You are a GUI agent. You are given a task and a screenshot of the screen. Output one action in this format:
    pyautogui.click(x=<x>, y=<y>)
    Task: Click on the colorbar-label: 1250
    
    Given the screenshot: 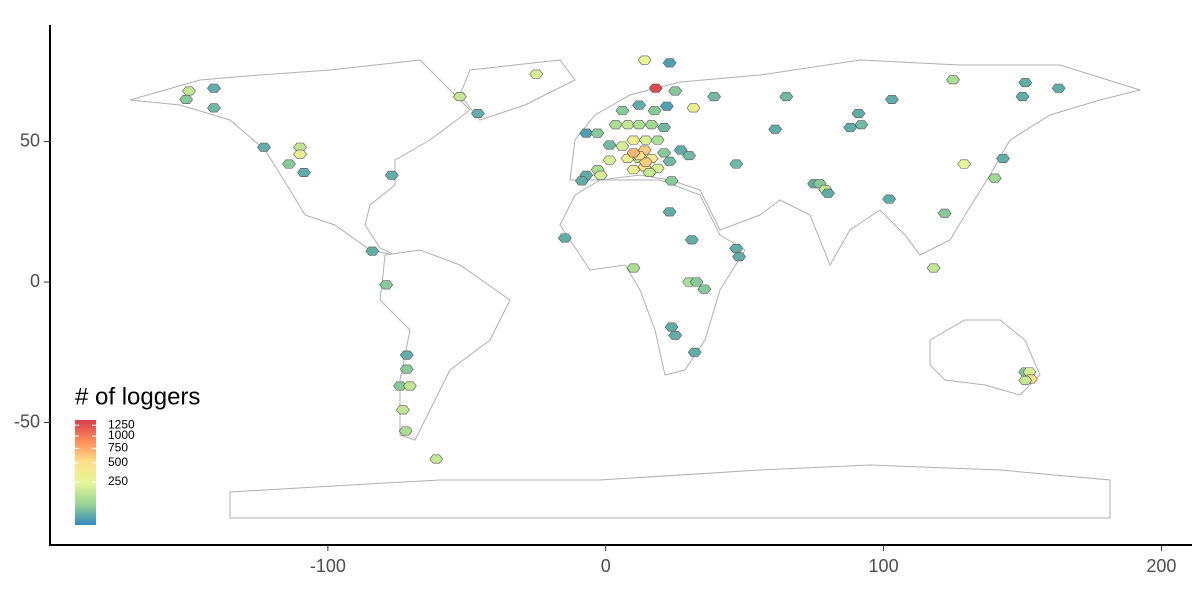 What is the action you would take?
    pyautogui.click(x=121, y=424)
    